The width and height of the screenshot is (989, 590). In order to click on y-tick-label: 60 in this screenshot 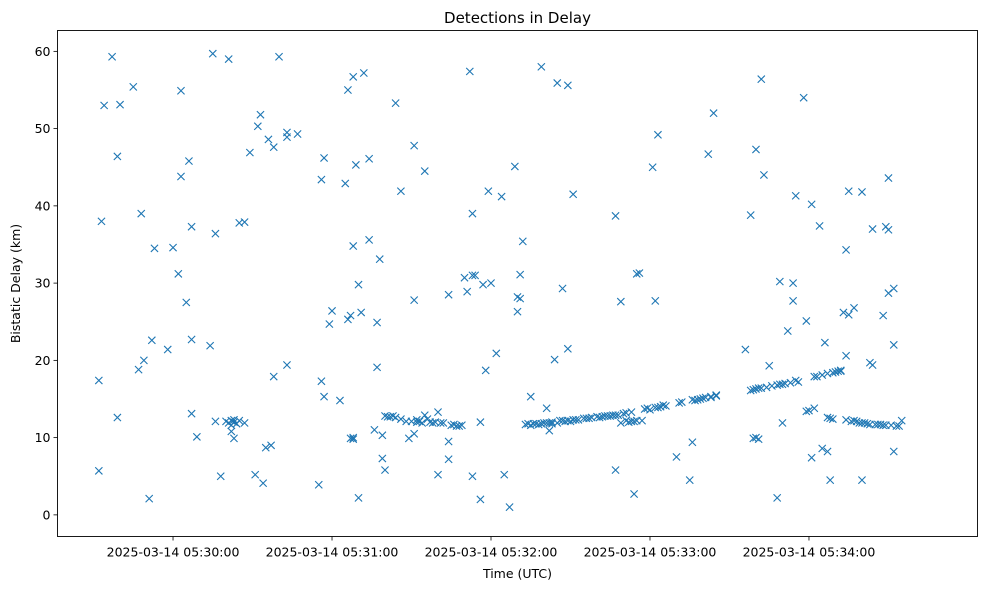, I will do `click(43, 51)`.